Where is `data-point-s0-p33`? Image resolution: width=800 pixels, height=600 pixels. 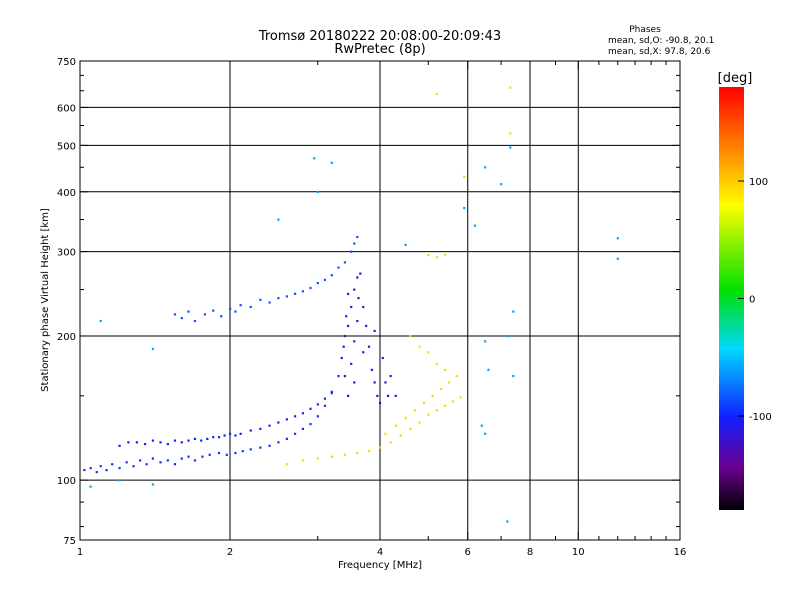
data-point-s0-p33 is located at coordinates (325, 405).